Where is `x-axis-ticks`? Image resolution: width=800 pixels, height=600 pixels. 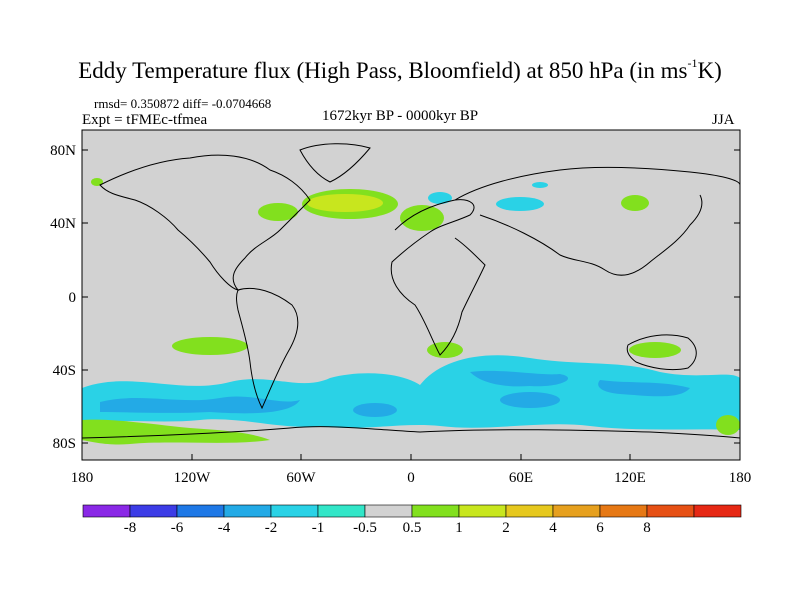
x-axis-ticks is located at coordinates (411, 457).